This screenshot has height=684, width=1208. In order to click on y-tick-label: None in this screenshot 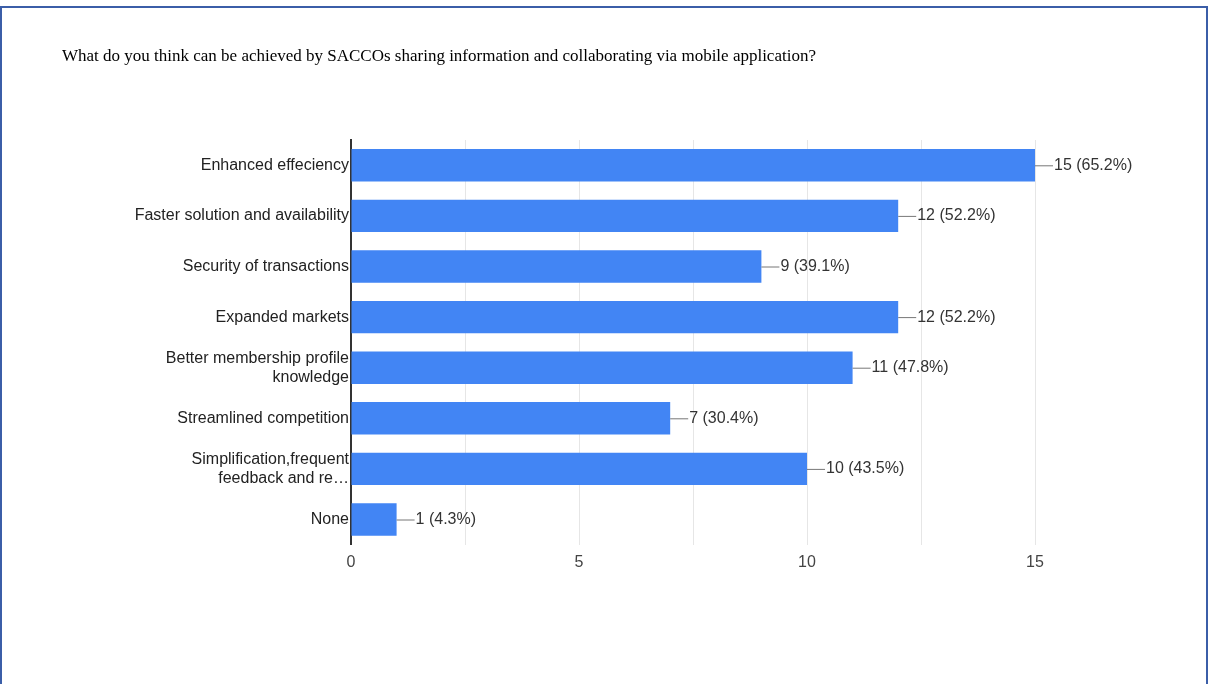, I will do `click(330, 518)`.